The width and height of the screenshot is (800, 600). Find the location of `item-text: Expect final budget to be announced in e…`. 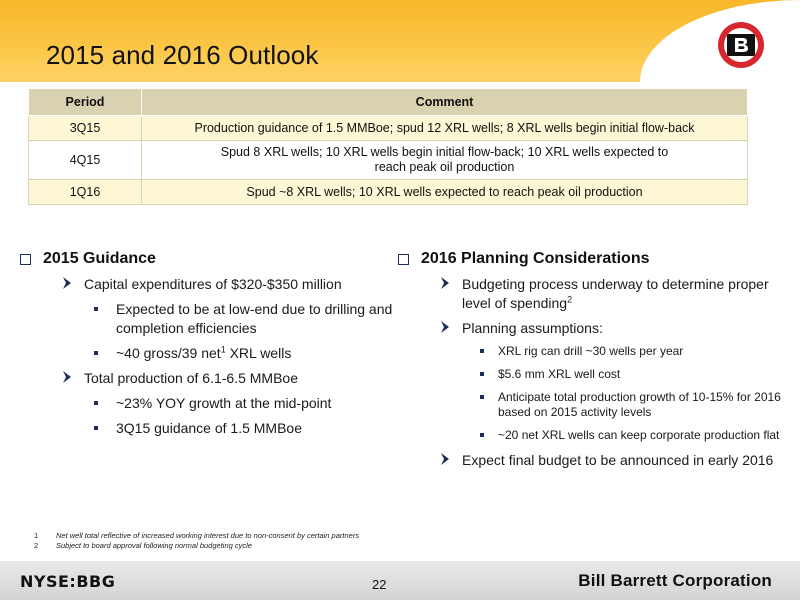

item-text: Expect final budget to be announced in e… is located at coordinates (618, 460).